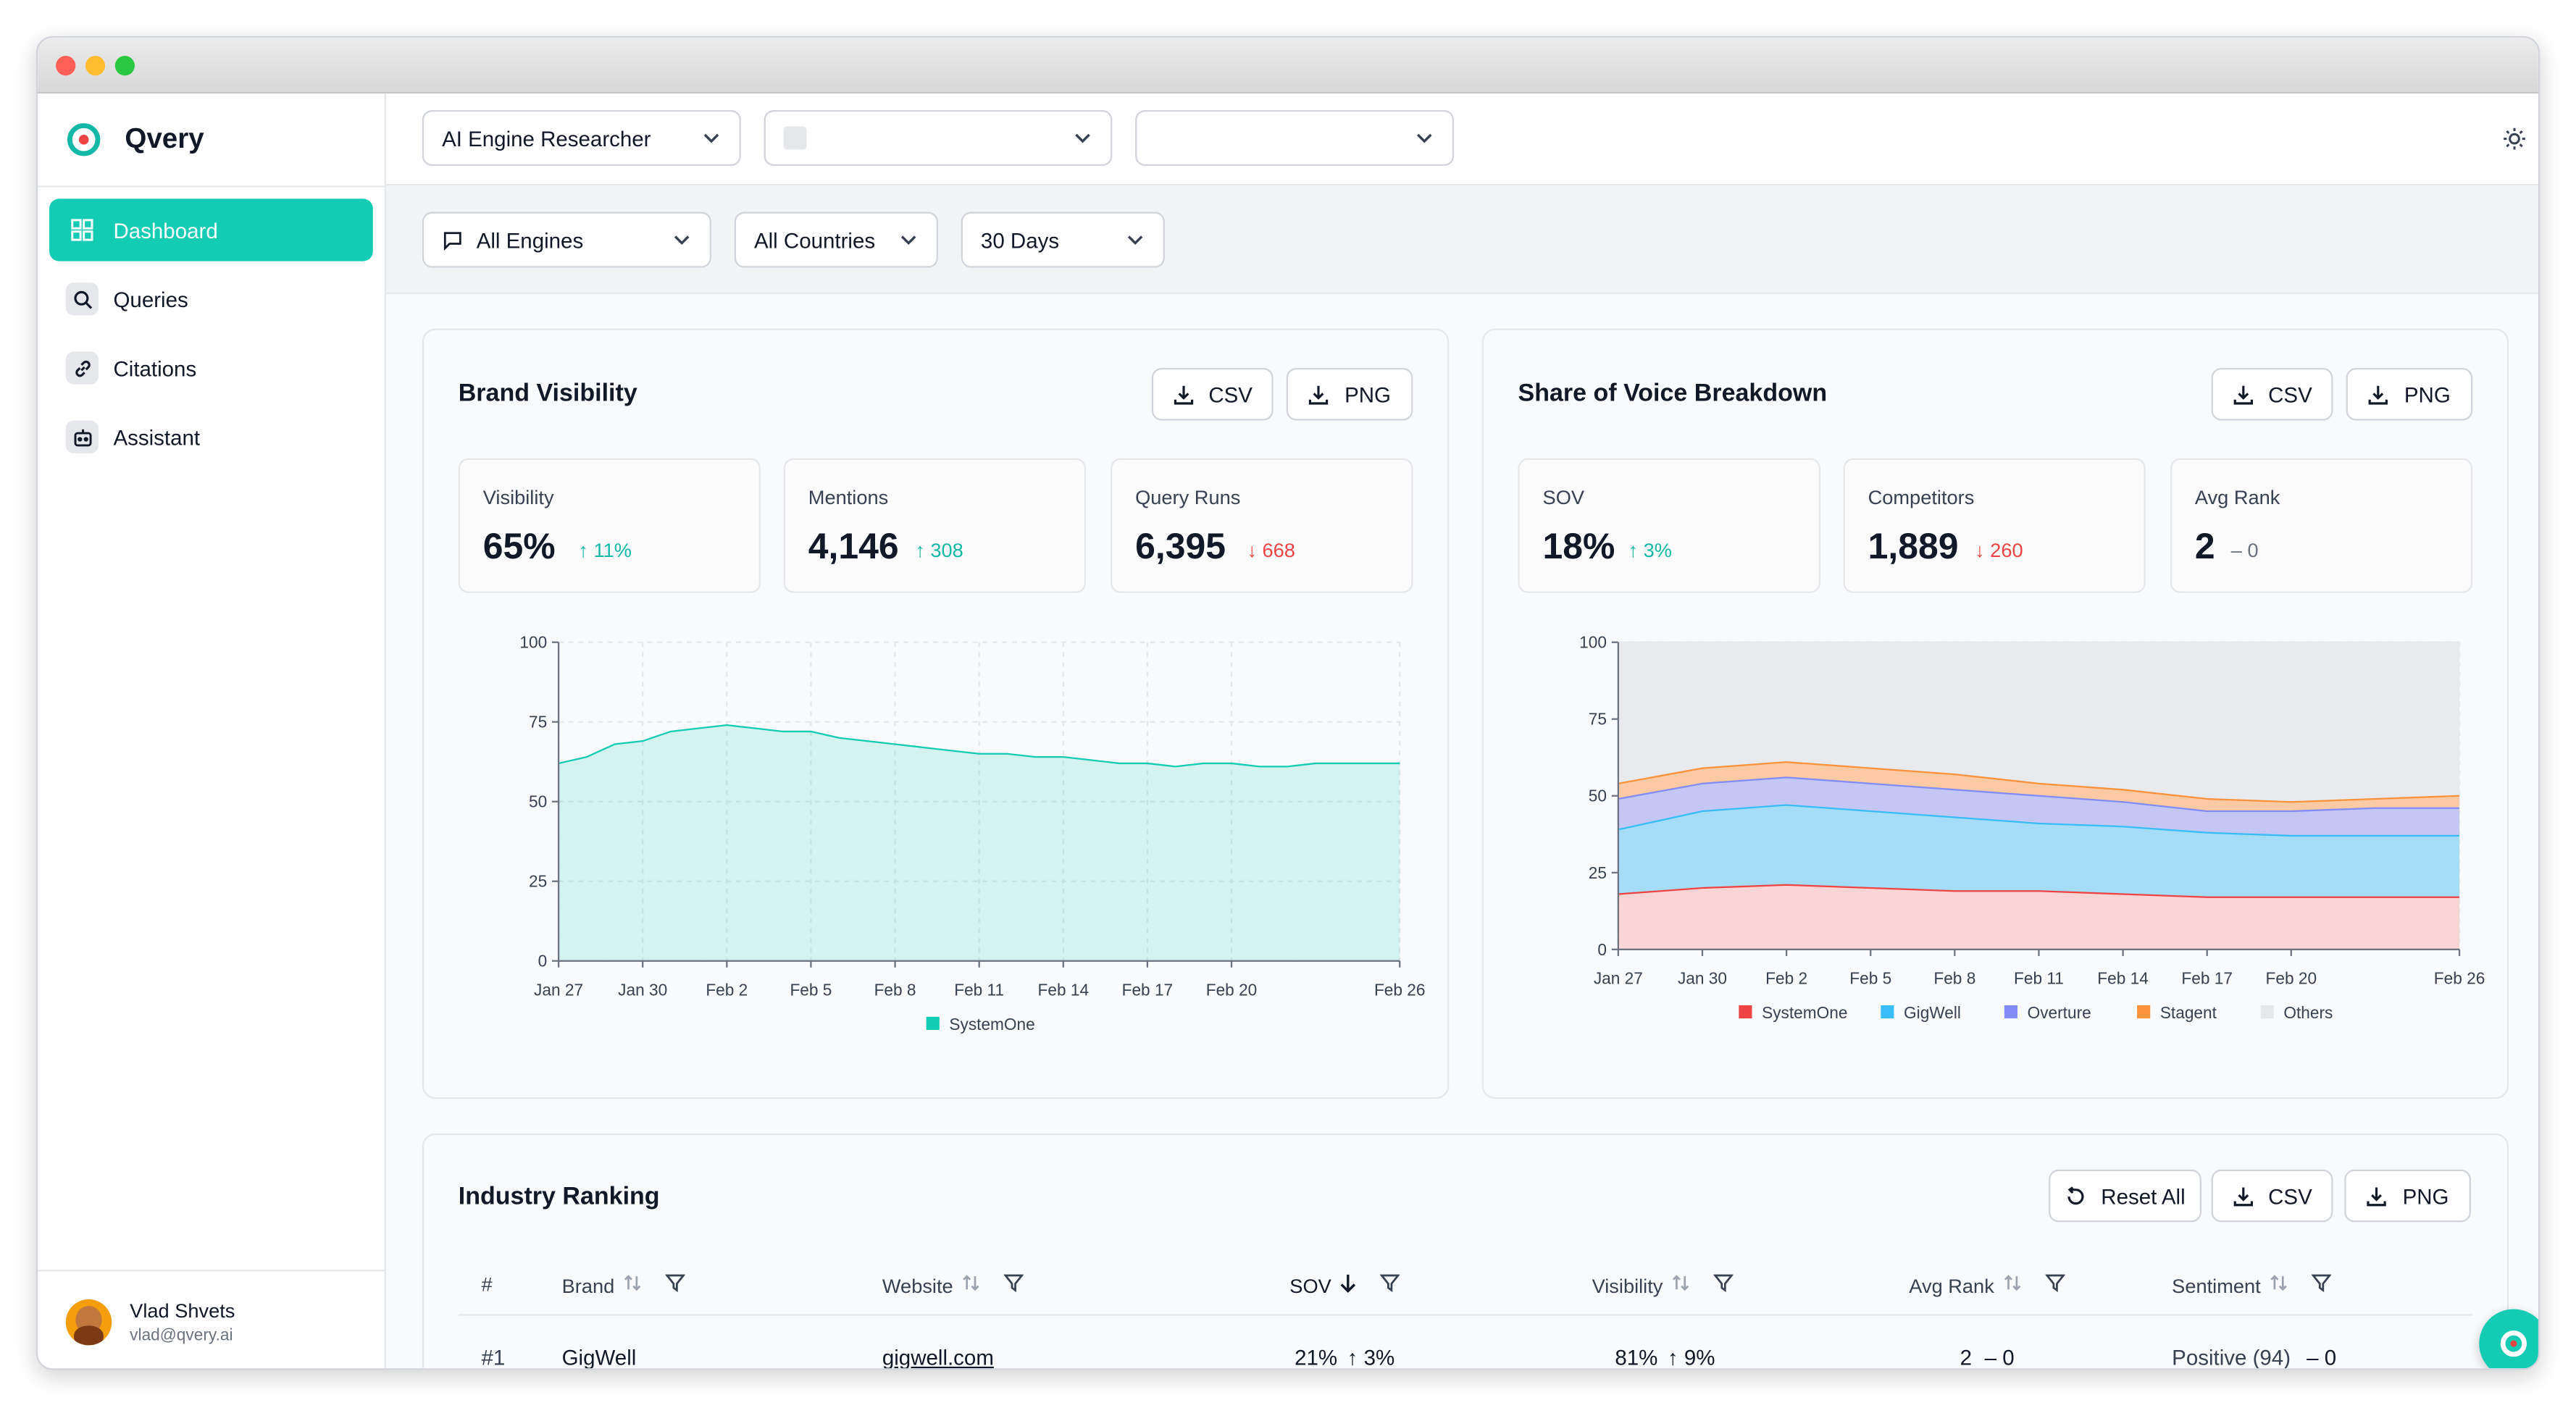  I want to click on area-systemone, so click(2039, 917).